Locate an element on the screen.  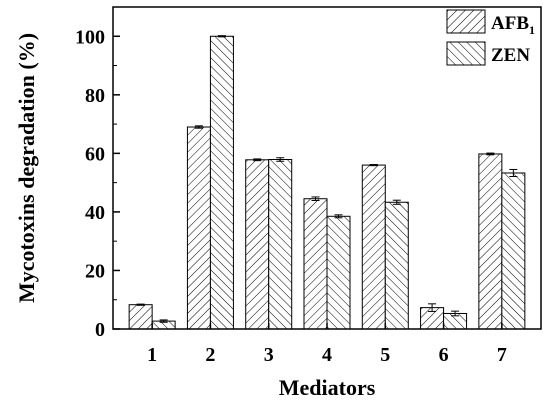
x-tick-label: 5 is located at coordinates (385, 355).